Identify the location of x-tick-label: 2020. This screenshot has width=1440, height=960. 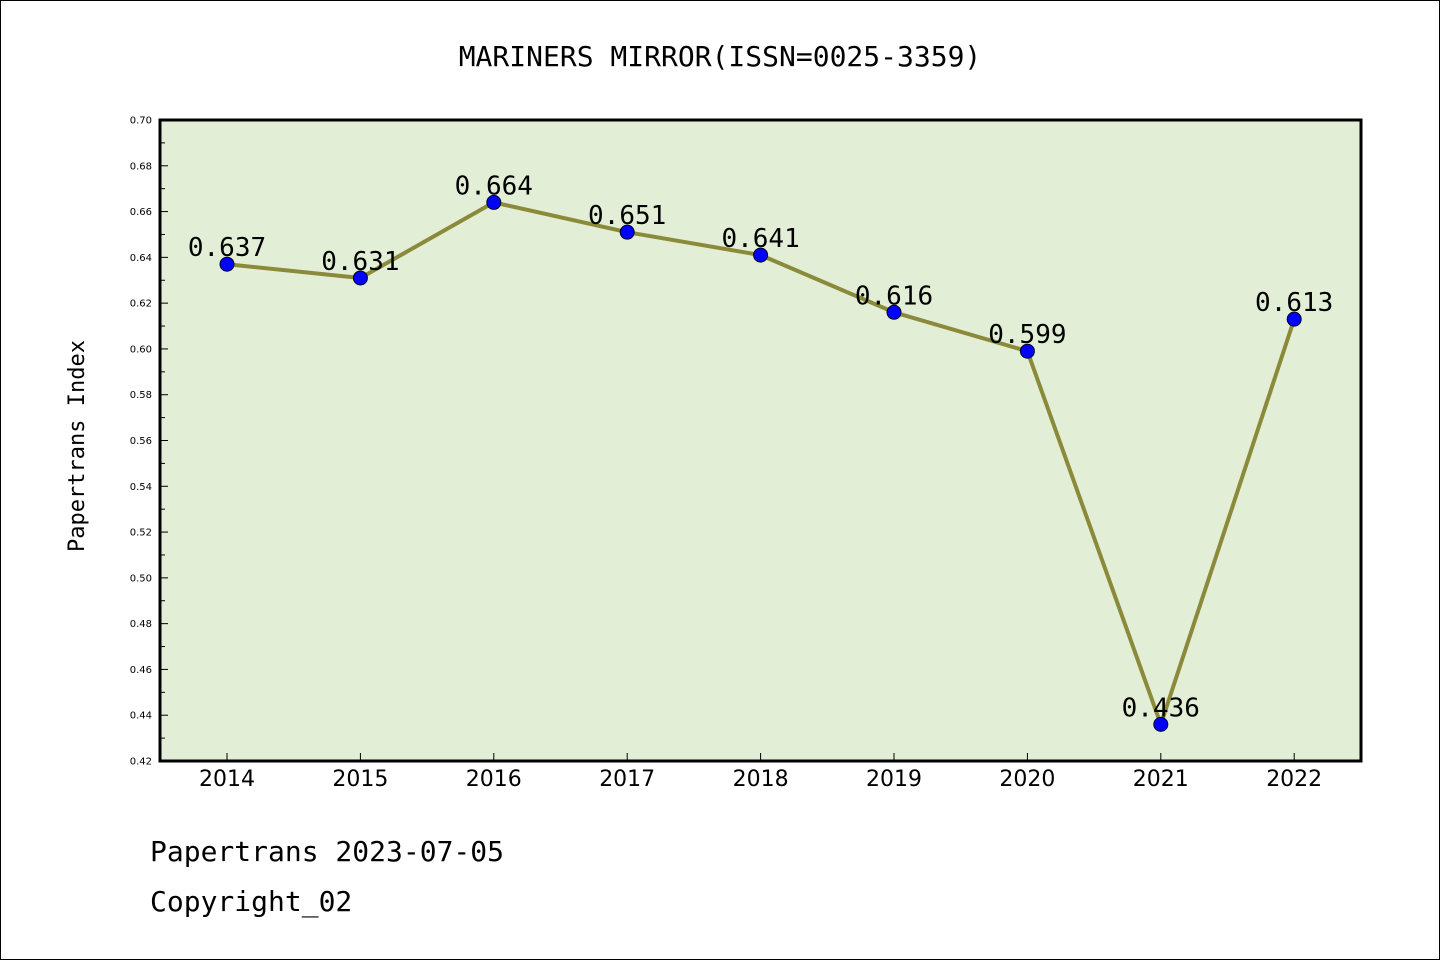
(1027, 779).